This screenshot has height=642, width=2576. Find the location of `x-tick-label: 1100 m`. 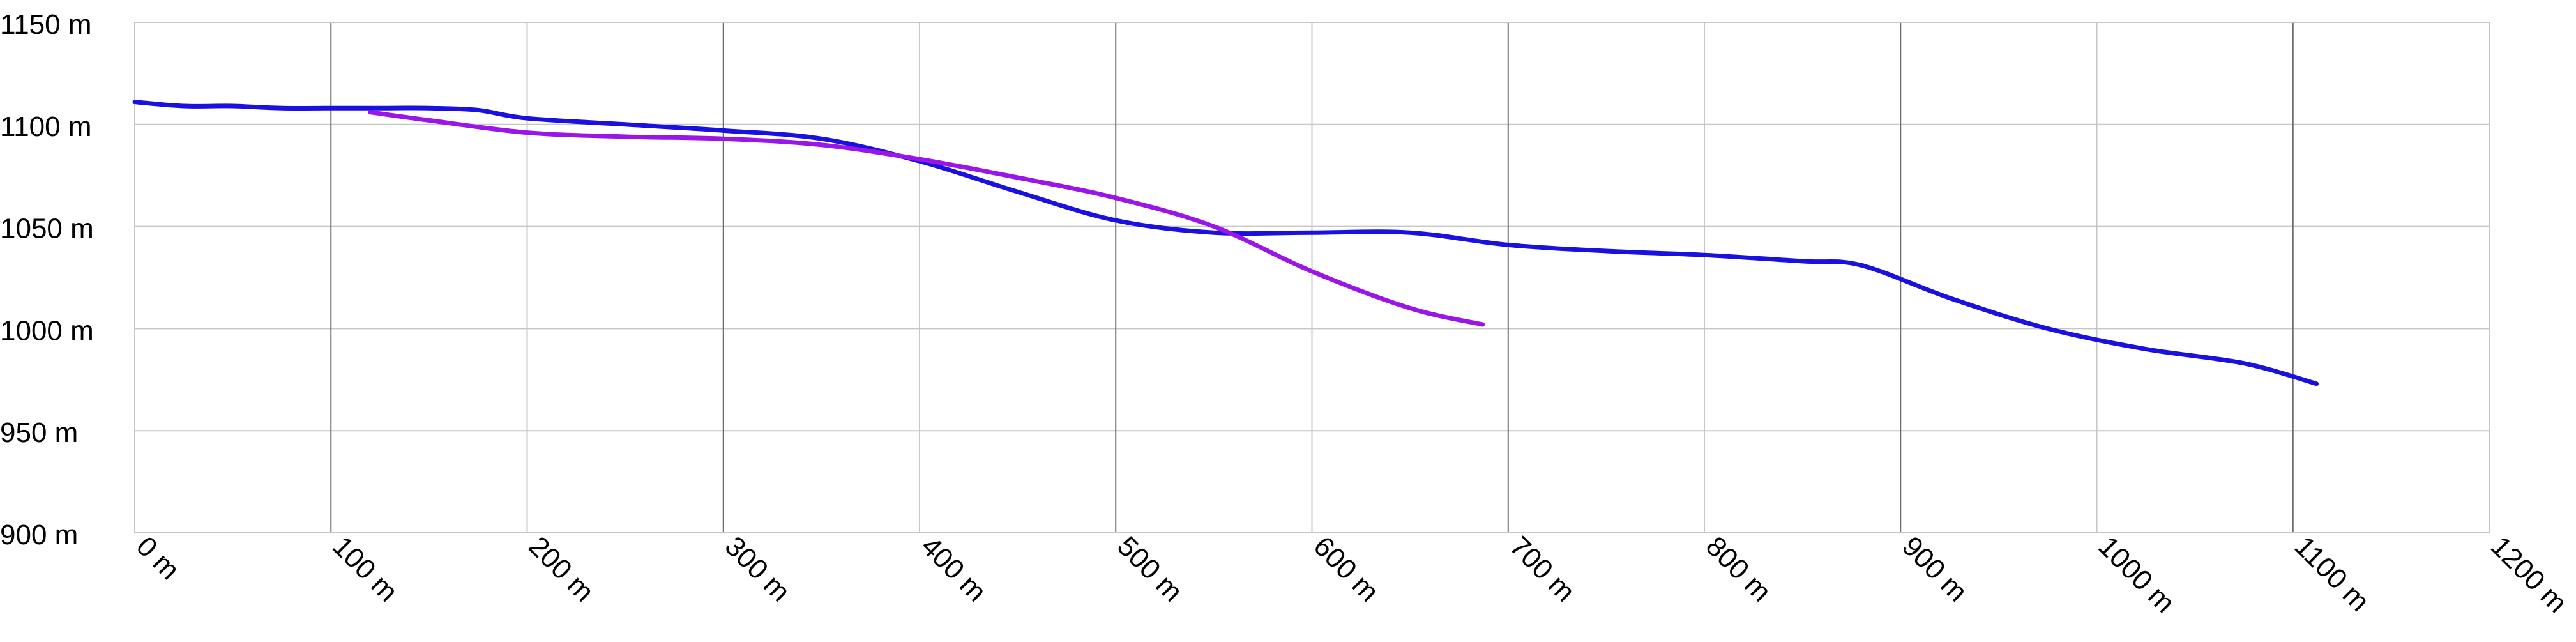

x-tick-label: 1100 m is located at coordinates (2332, 573).